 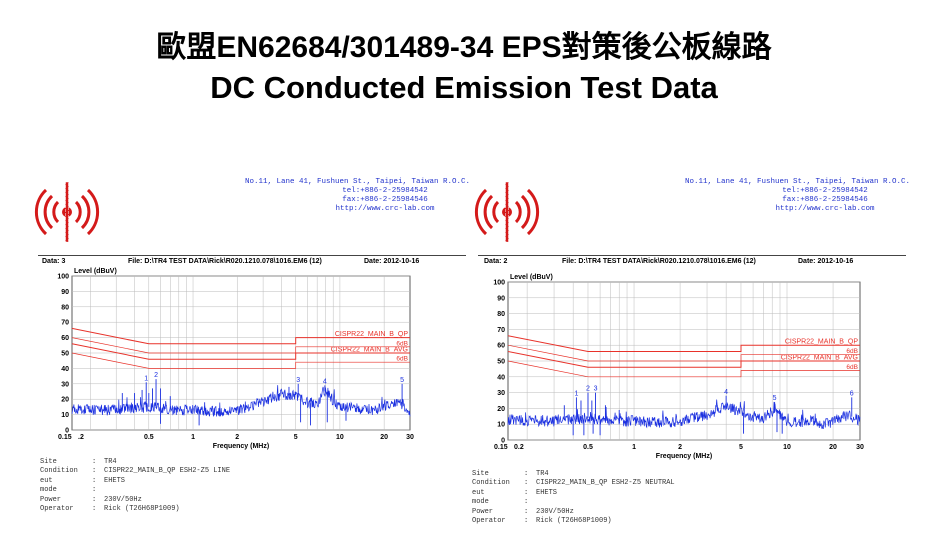 I want to click on x-tick-label: 1, so click(x=193, y=437).